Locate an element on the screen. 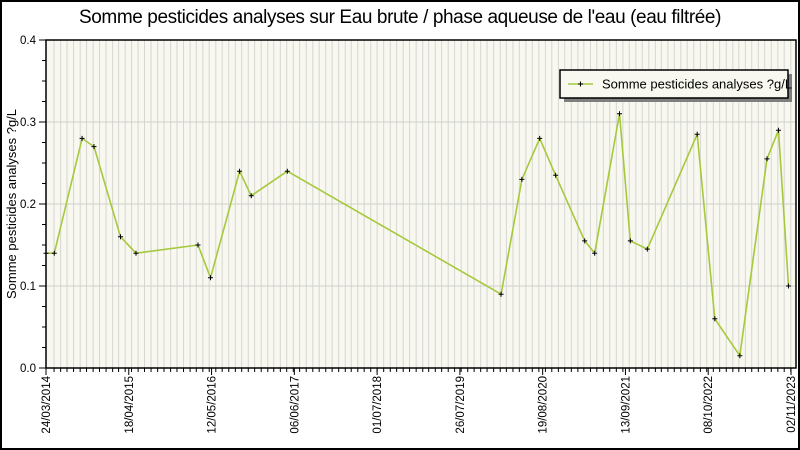  x-tick-label: 01/07/2018 is located at coordinates (378, 405).